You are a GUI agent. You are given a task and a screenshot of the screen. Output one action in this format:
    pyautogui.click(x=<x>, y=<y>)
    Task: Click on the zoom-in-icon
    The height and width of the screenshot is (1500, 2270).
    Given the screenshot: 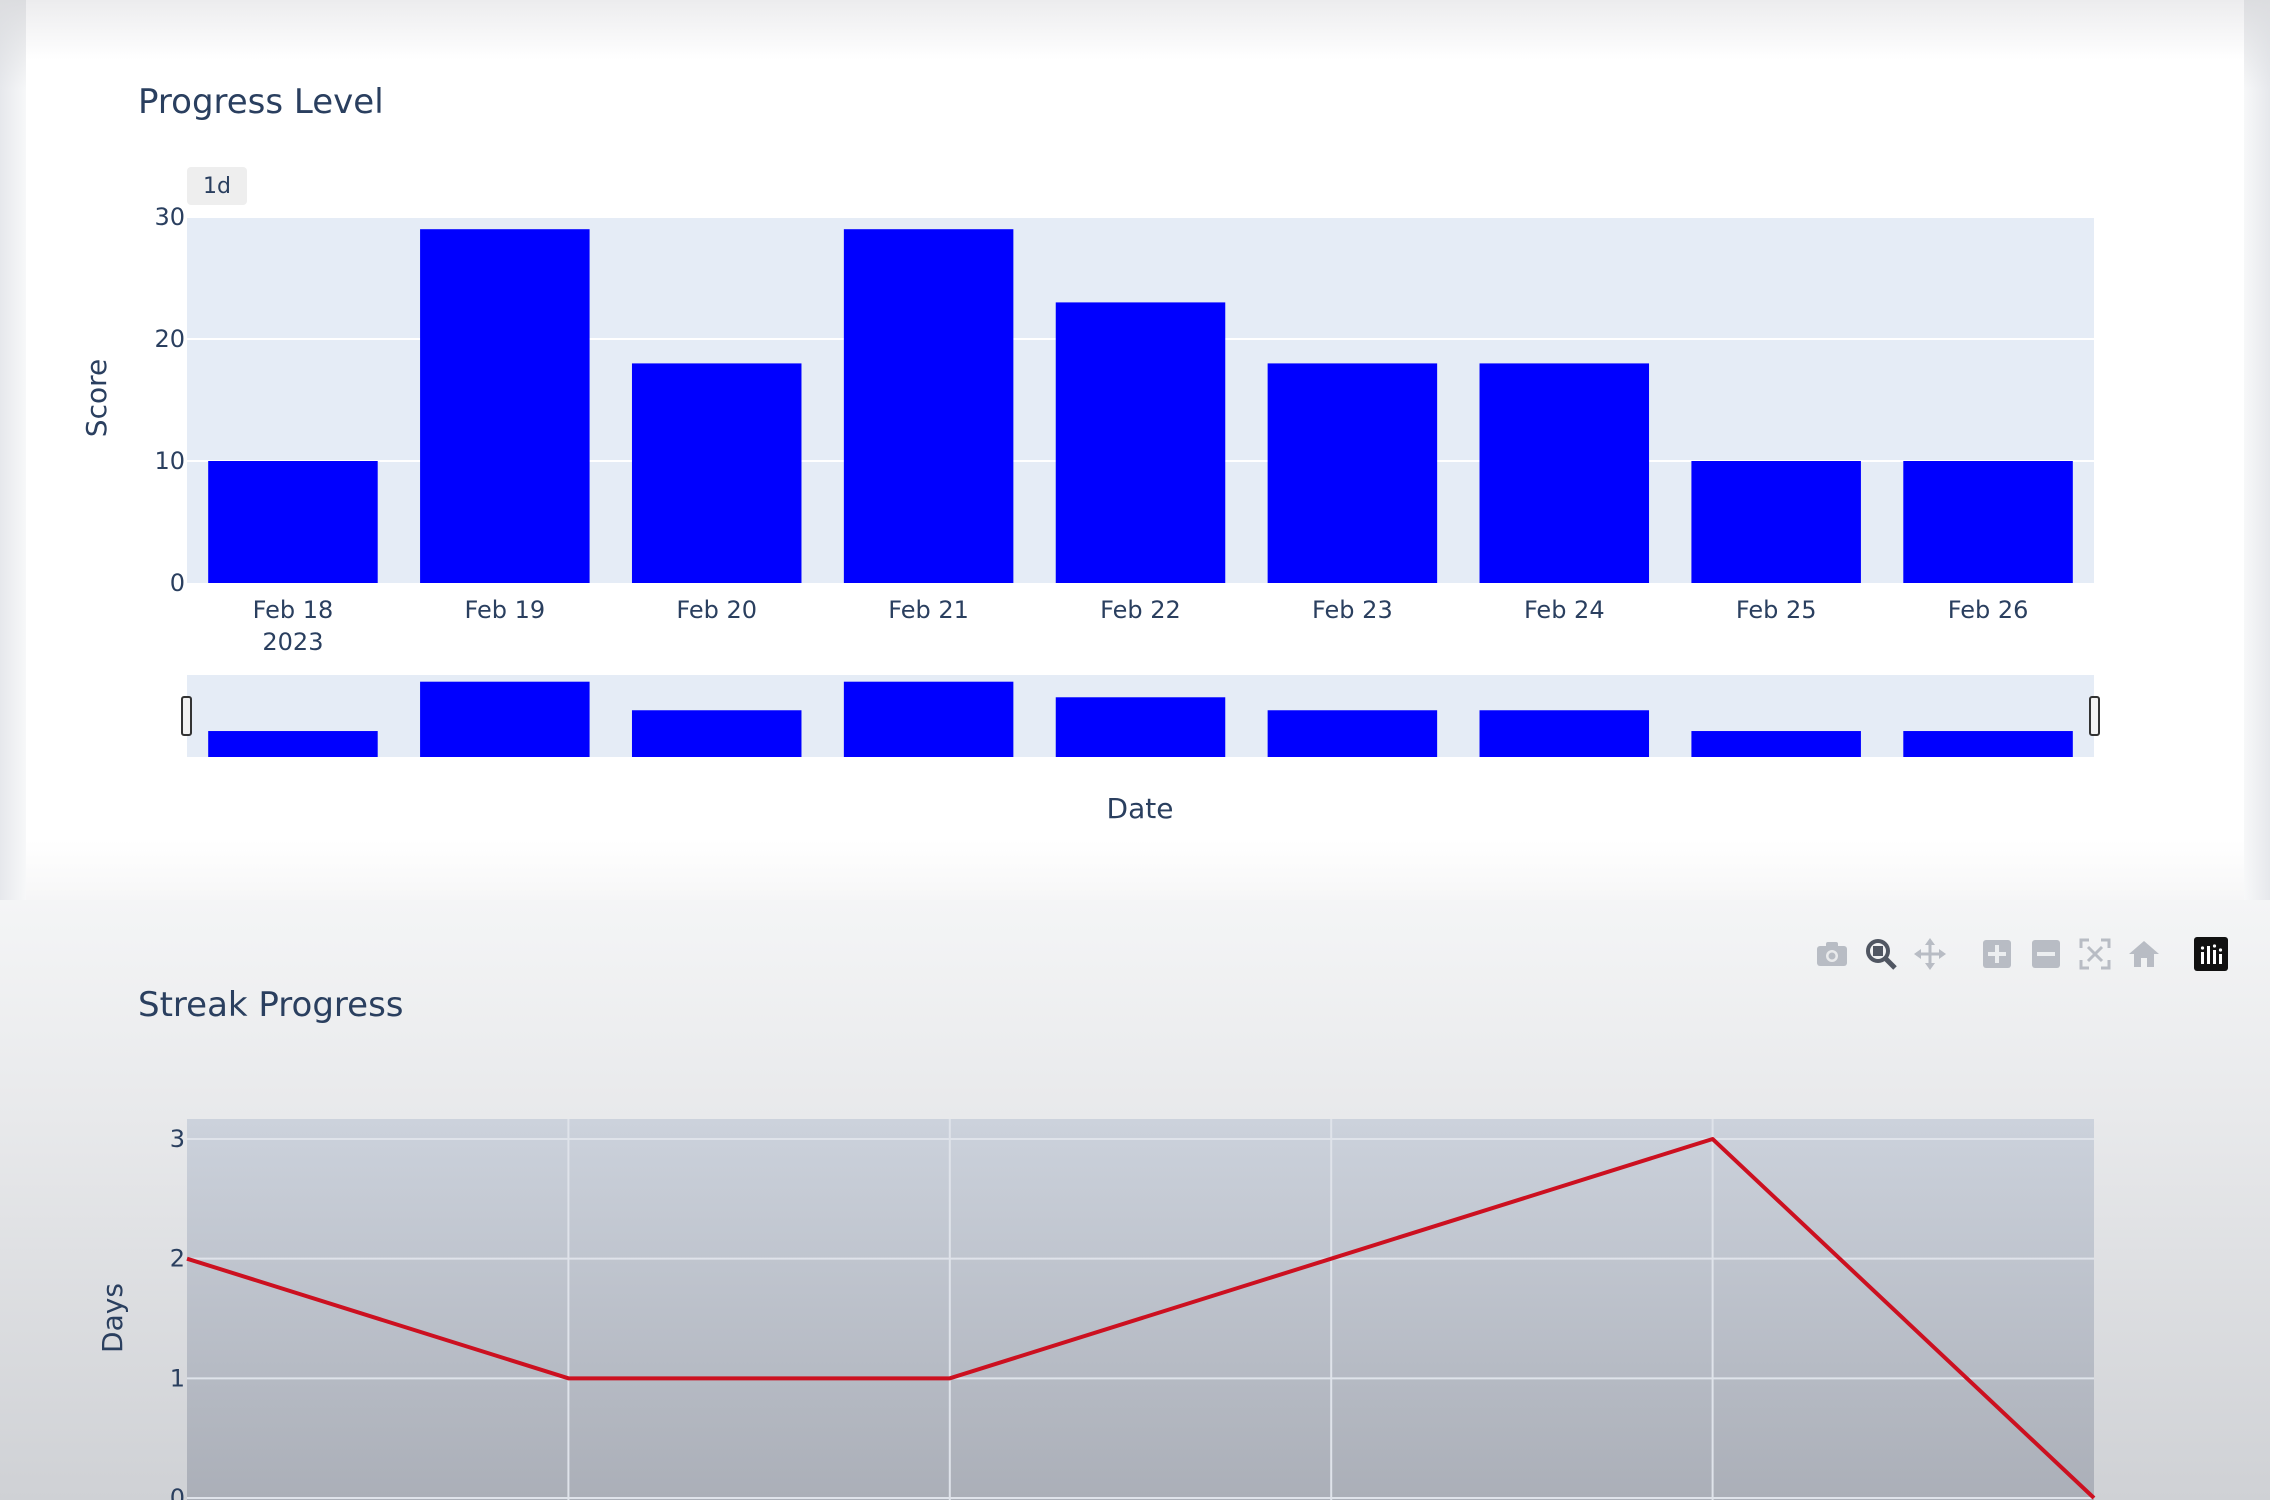 What is the action you would take?
    pyautogui.click(x=1997, y=954)
    